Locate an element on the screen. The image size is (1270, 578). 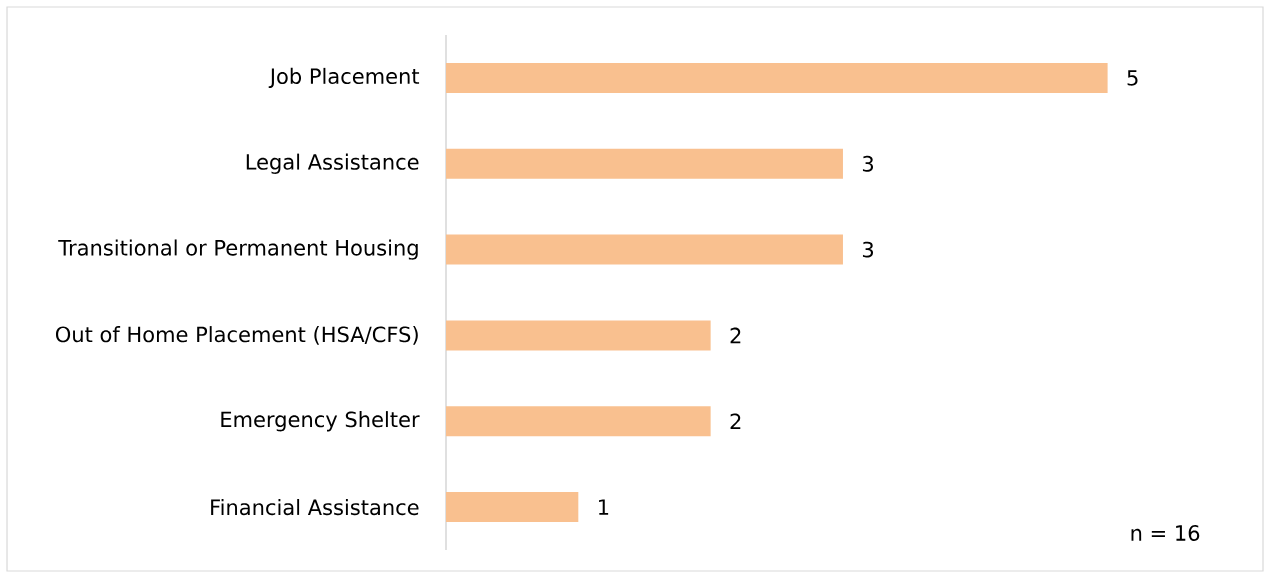
text: n = 16 is located at coordinates (1165, 533).